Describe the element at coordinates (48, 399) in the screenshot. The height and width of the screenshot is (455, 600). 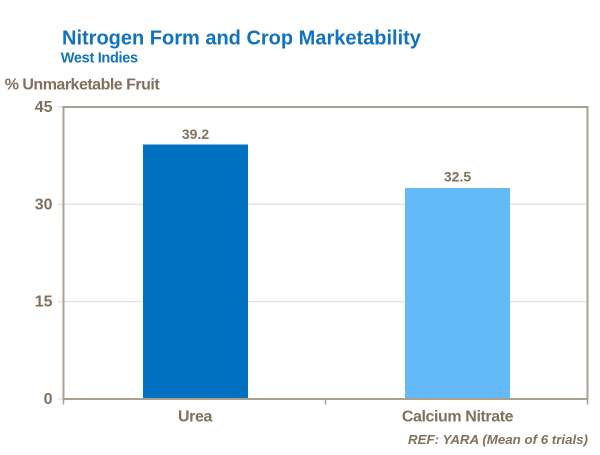
I see `svg-text: 0` at that location.